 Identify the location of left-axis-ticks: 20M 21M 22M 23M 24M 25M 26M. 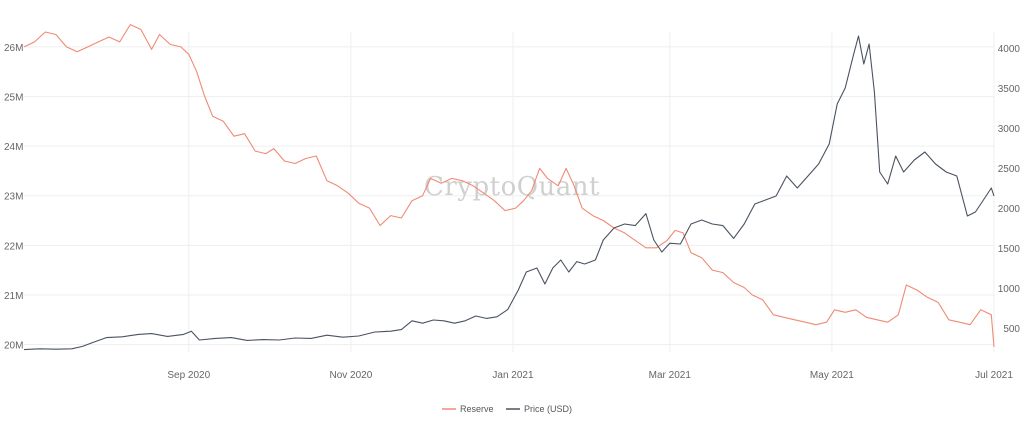
(13, 197).